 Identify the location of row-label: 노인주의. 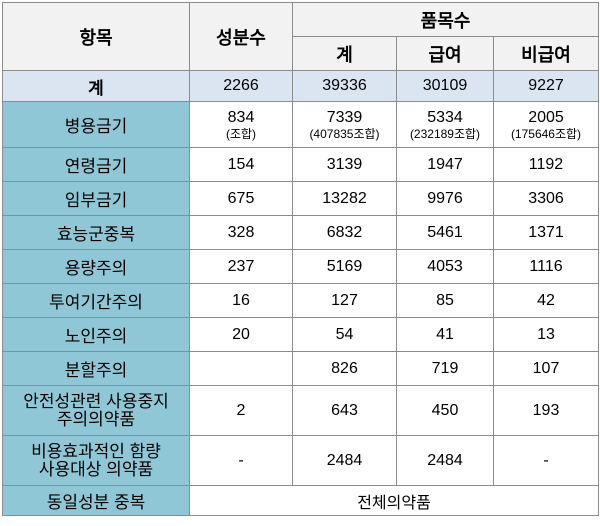
(96, 334).